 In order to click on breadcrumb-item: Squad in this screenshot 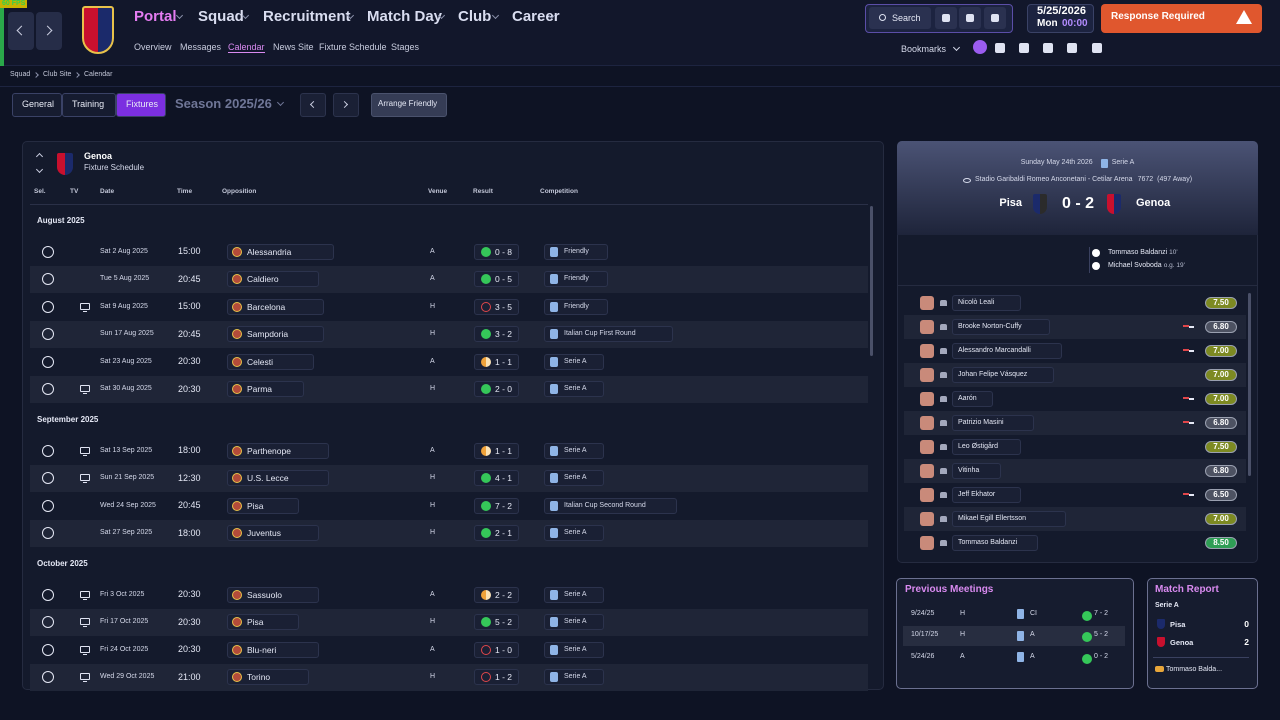, I will do `click(20, 74)`.